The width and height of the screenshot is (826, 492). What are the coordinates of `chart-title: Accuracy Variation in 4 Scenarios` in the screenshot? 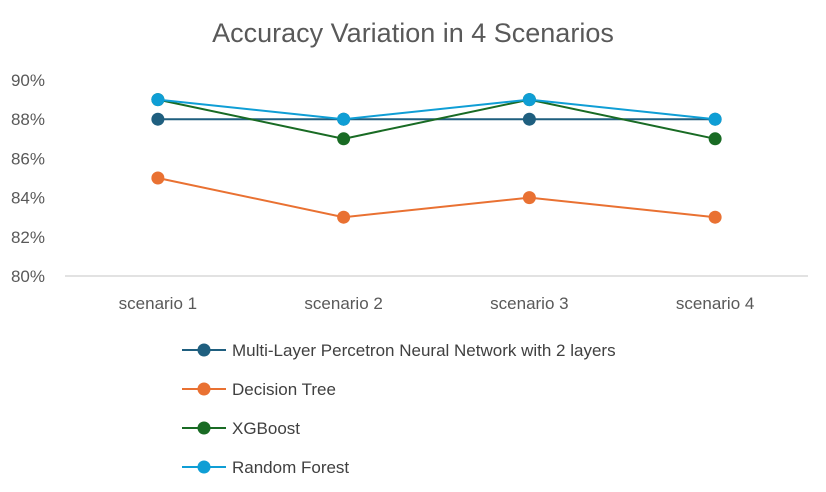 It's located at (413, 33).